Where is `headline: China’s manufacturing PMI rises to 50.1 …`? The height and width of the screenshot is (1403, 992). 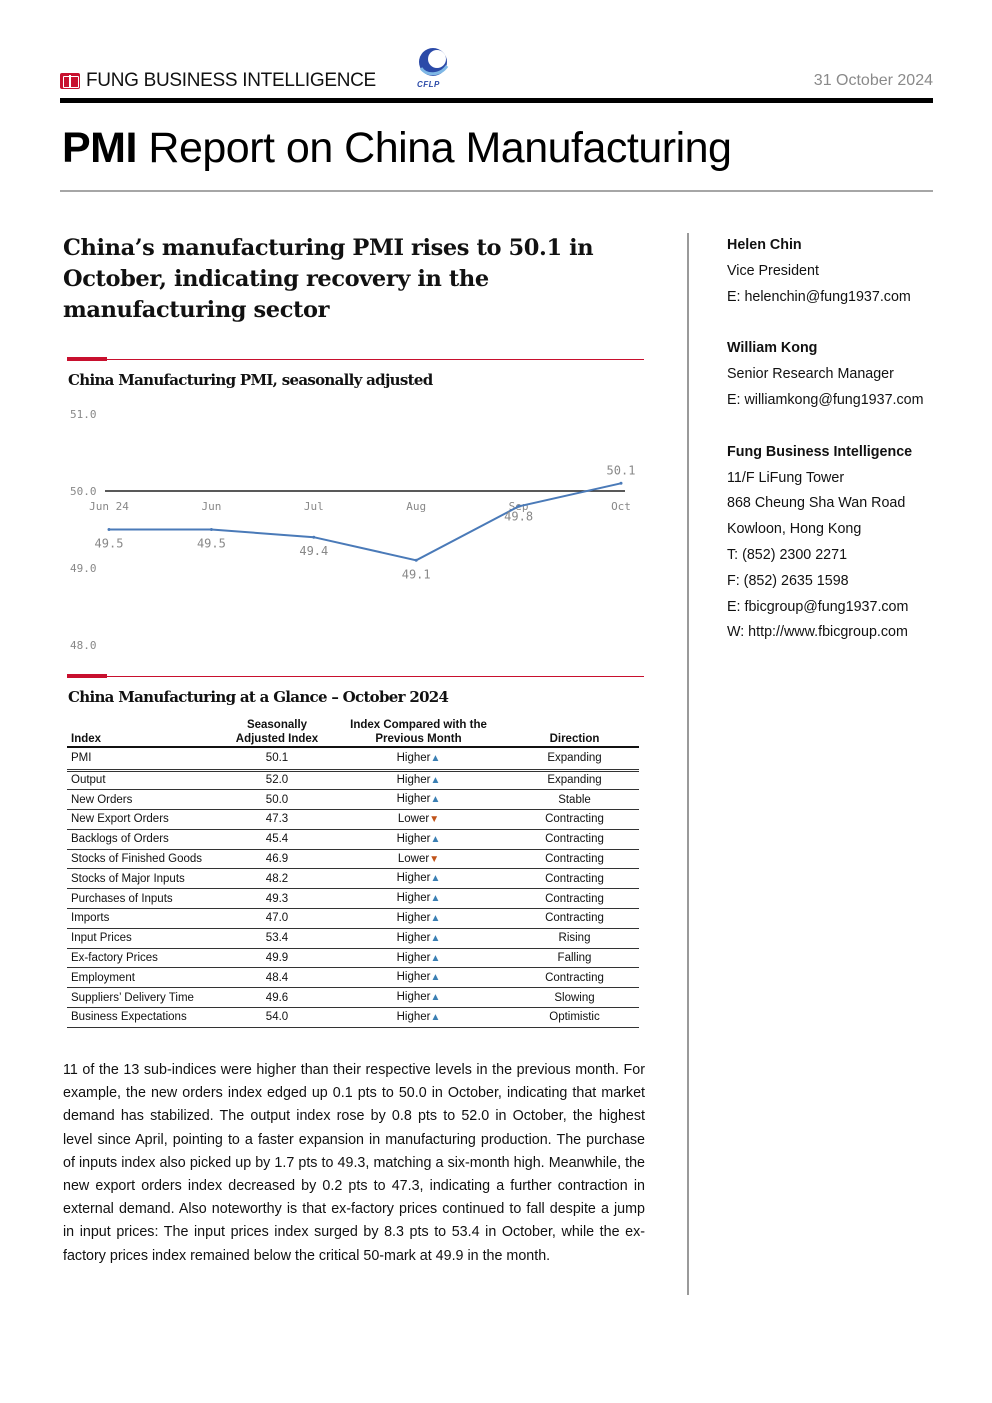 headline: China’s manufacturing PMI rises to 50.1 … is located at coordinates (328, 279).